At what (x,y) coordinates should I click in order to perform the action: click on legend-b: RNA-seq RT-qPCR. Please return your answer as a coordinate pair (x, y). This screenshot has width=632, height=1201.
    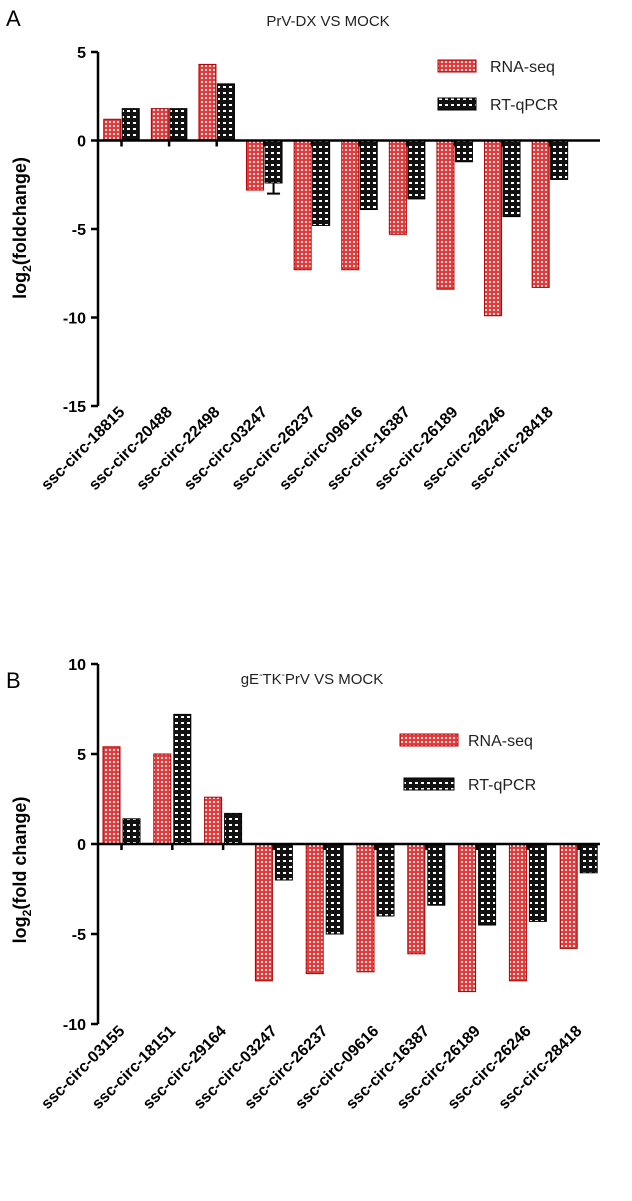
    Looking at the image, I should click on (467, 763).